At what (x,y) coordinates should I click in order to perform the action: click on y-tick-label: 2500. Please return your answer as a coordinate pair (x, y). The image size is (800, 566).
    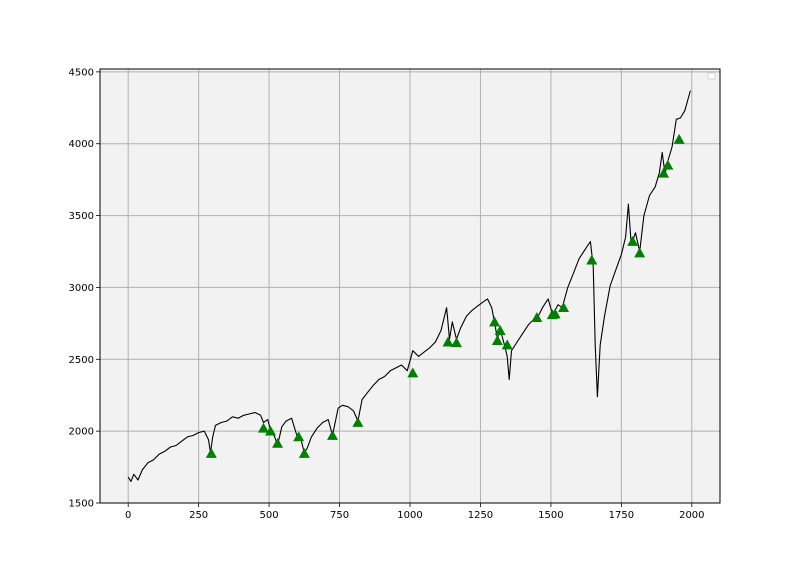
    Looking at the image, I should click on (81, 360).